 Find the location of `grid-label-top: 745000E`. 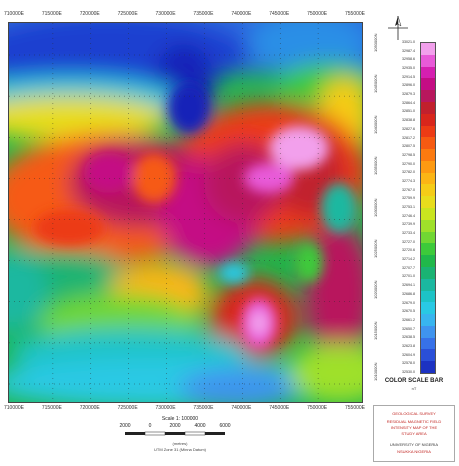

grid-label-top: 745000E is located at coordinates (279, 14).